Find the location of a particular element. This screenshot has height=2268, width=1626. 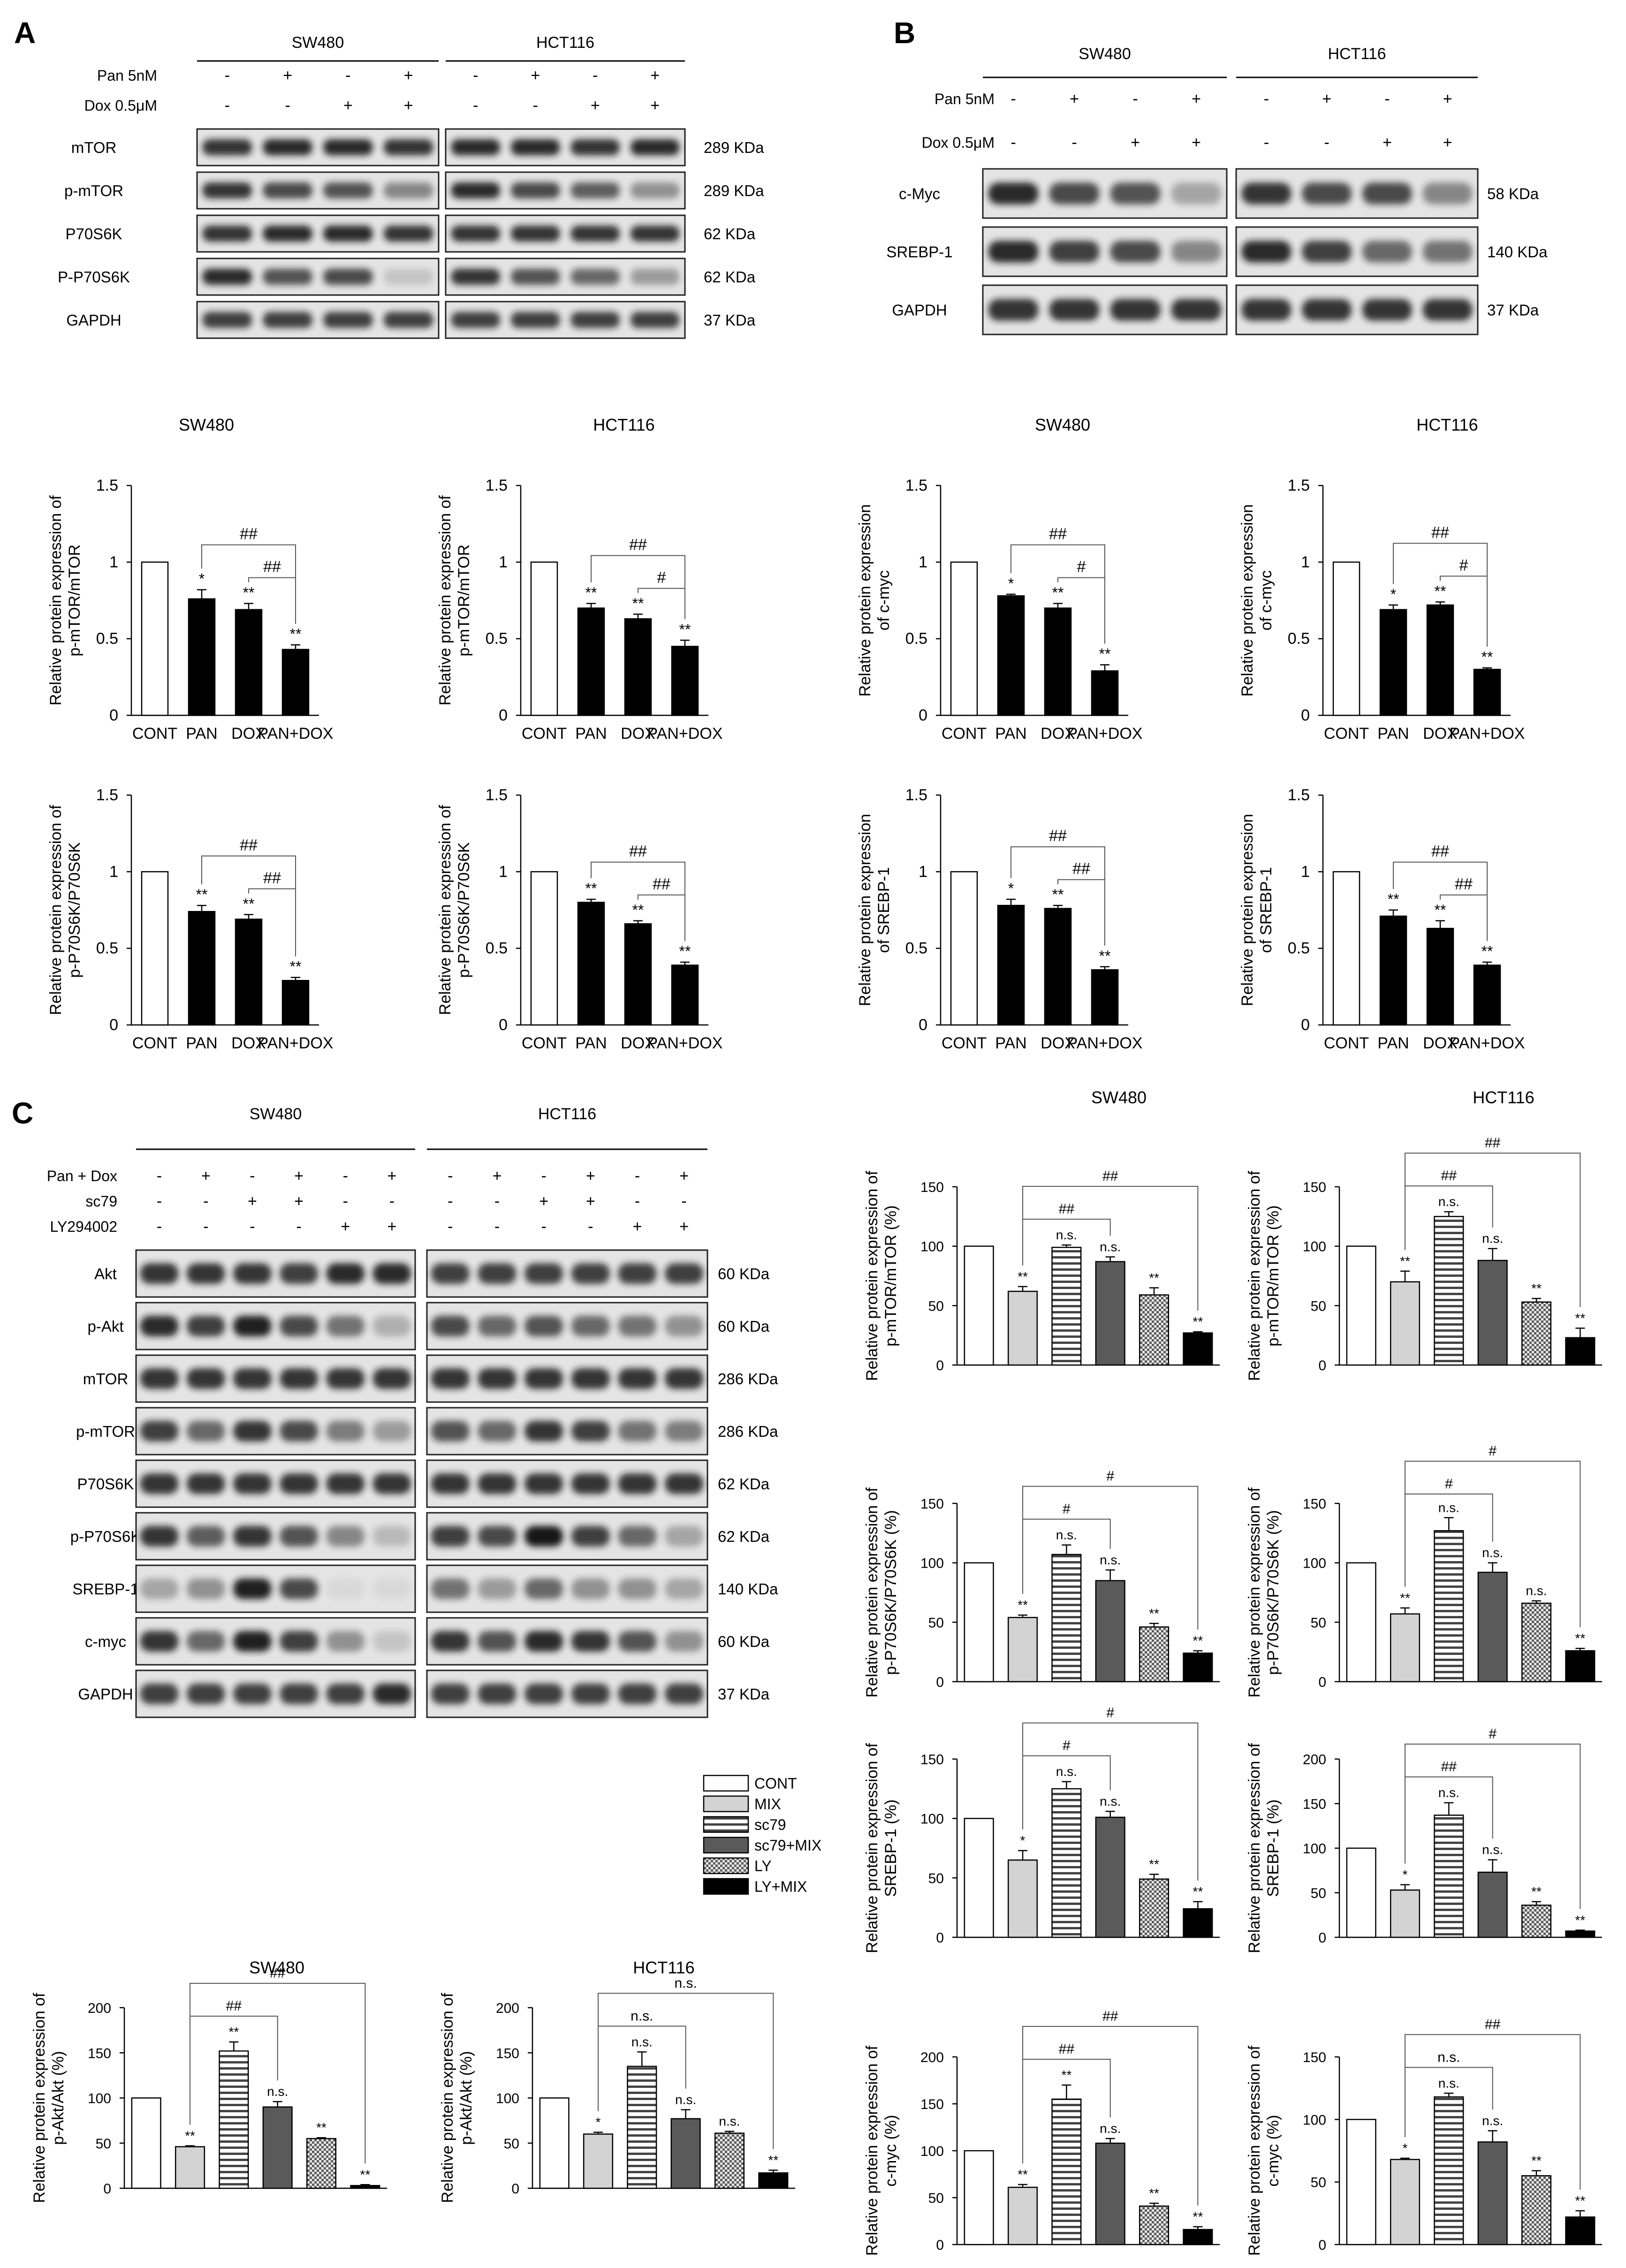

y-axis-label: SREBP-1 (%) is located at coordinates (1273, 1848).